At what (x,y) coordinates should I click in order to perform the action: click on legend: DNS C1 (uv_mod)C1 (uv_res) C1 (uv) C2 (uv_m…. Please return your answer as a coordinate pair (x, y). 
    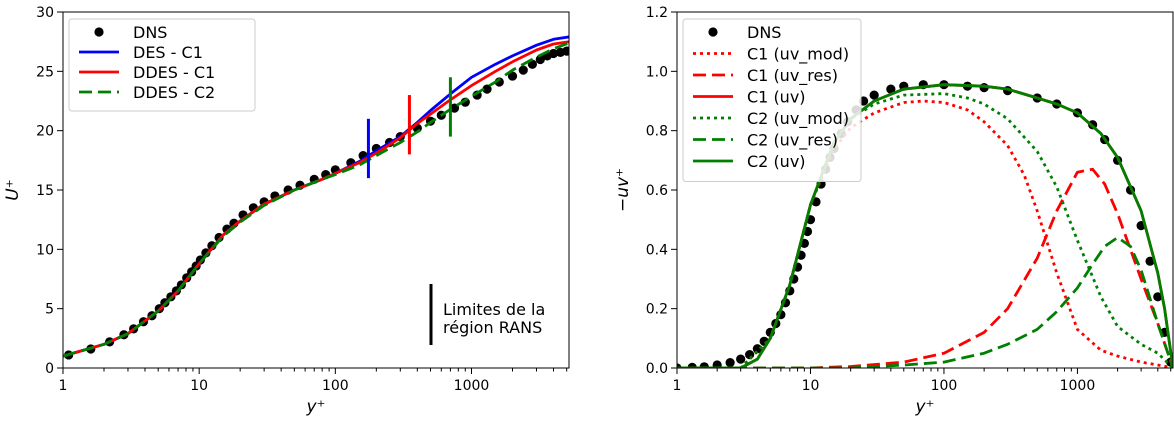
    Looking at the image, I should click on (772, 100).